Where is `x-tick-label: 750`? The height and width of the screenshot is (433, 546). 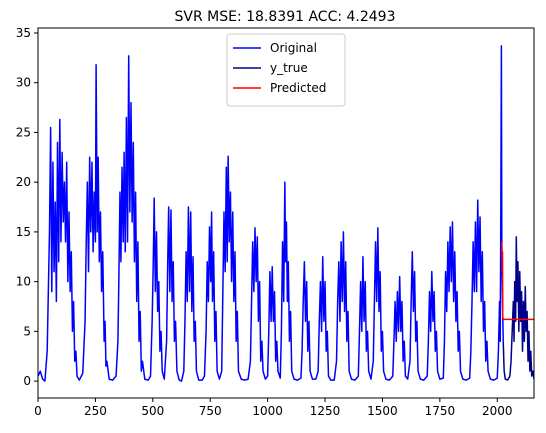
x-tick-label: 750 is located at coordinates (210, 411).